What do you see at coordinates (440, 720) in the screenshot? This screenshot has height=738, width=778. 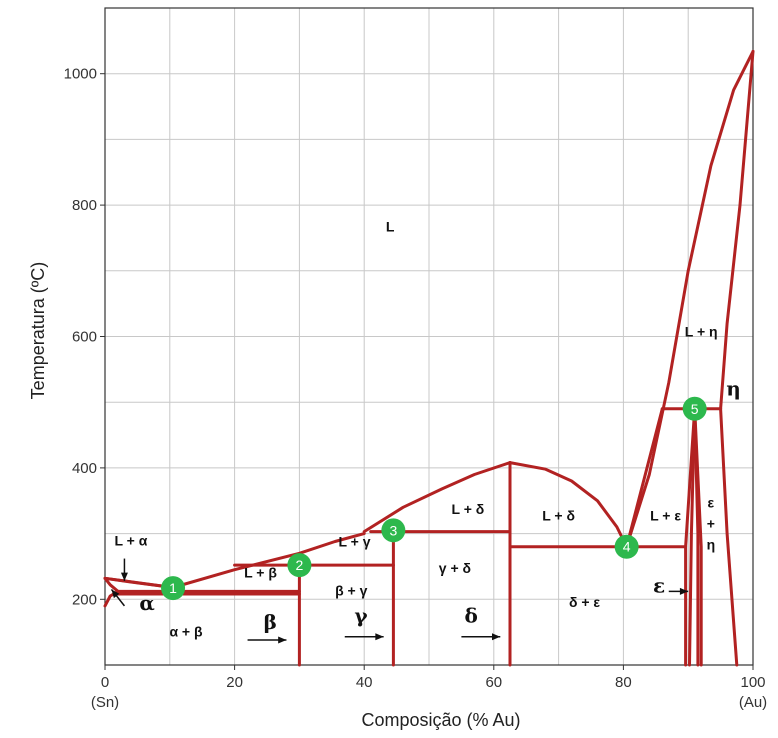 I see `x-axis-label: Composição (% Au)` at bounding box center [440, 720].